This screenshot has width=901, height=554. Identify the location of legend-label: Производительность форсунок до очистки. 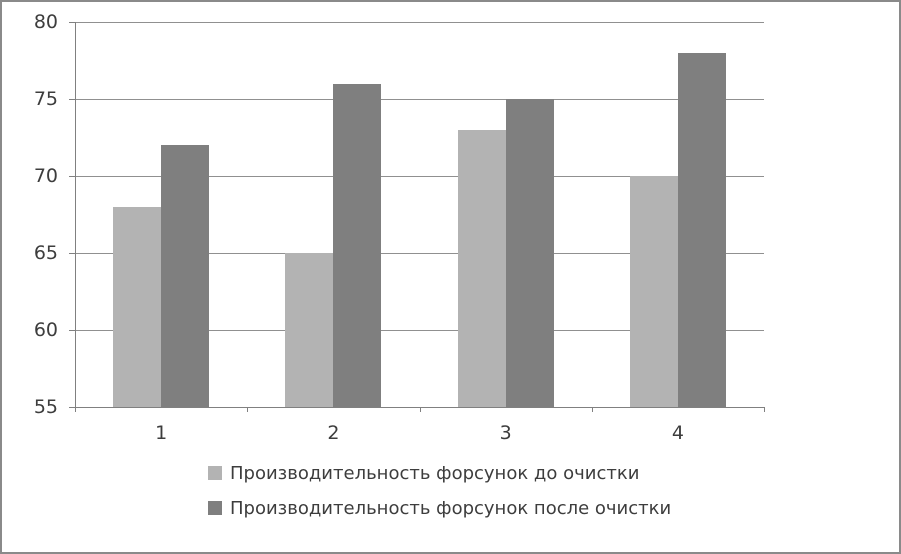
(435, 473).